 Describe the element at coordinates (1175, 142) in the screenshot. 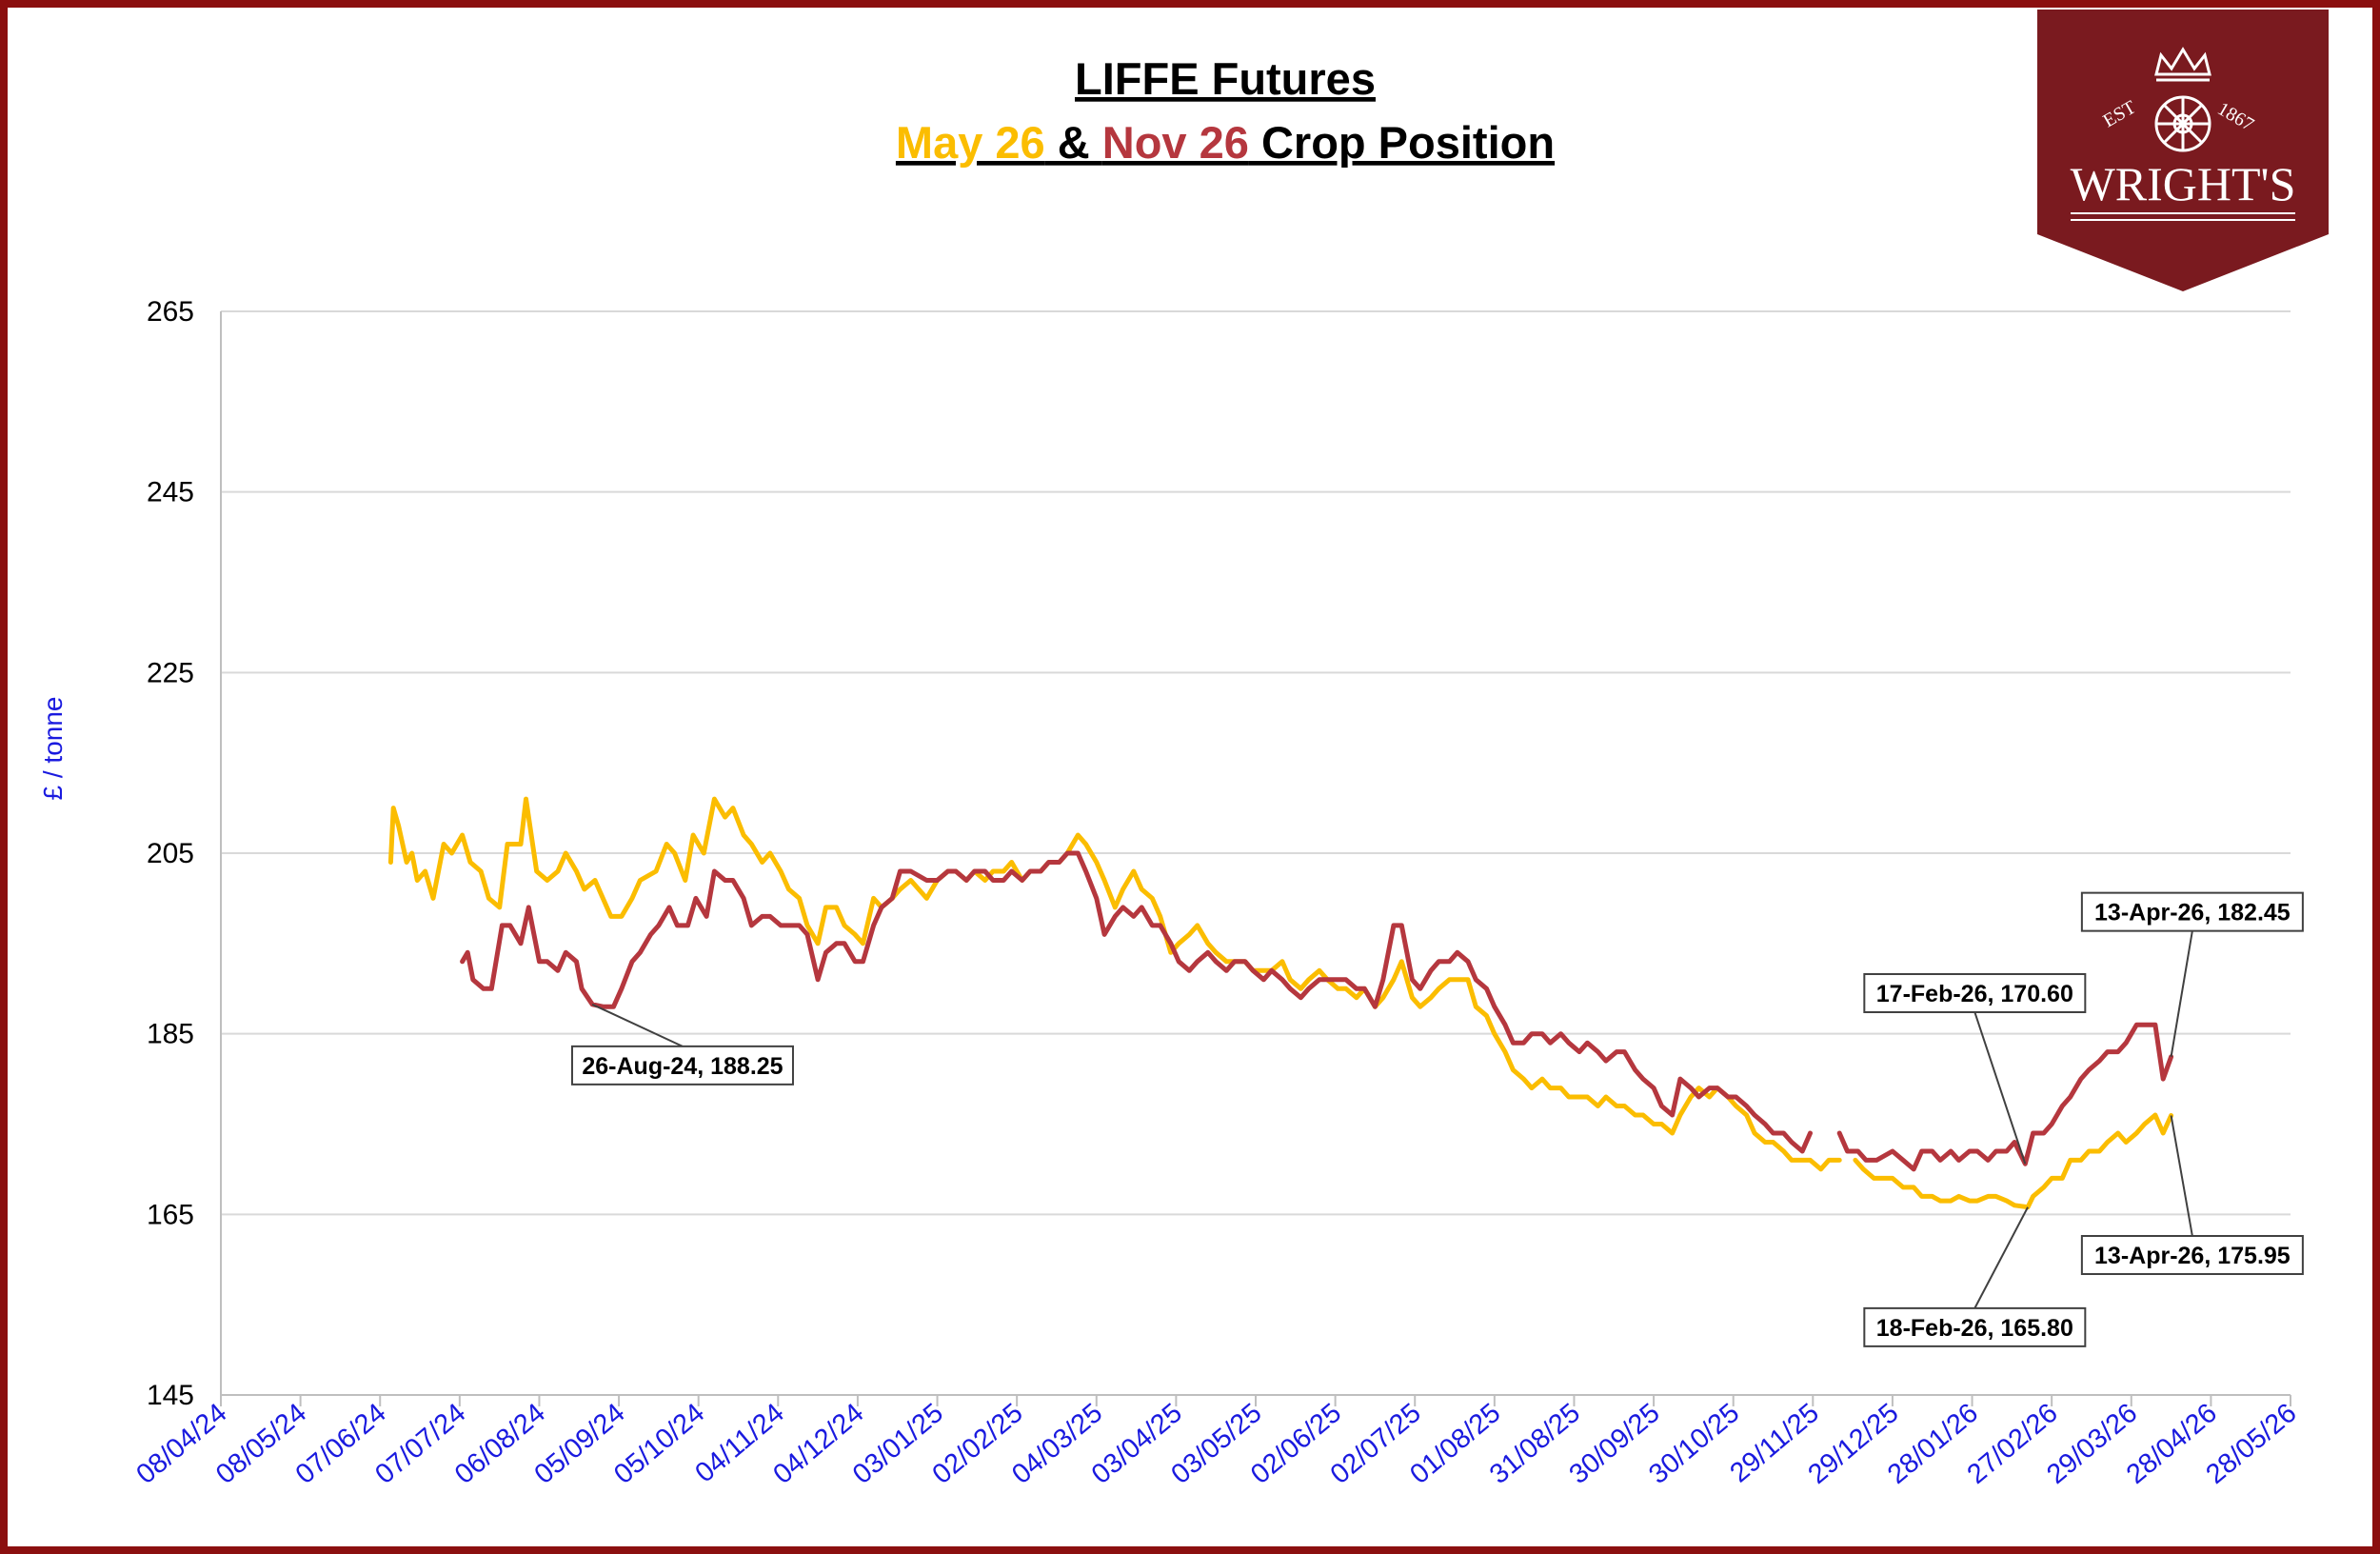

I see `subtitle-series-nov26: Nov 26` at that location.